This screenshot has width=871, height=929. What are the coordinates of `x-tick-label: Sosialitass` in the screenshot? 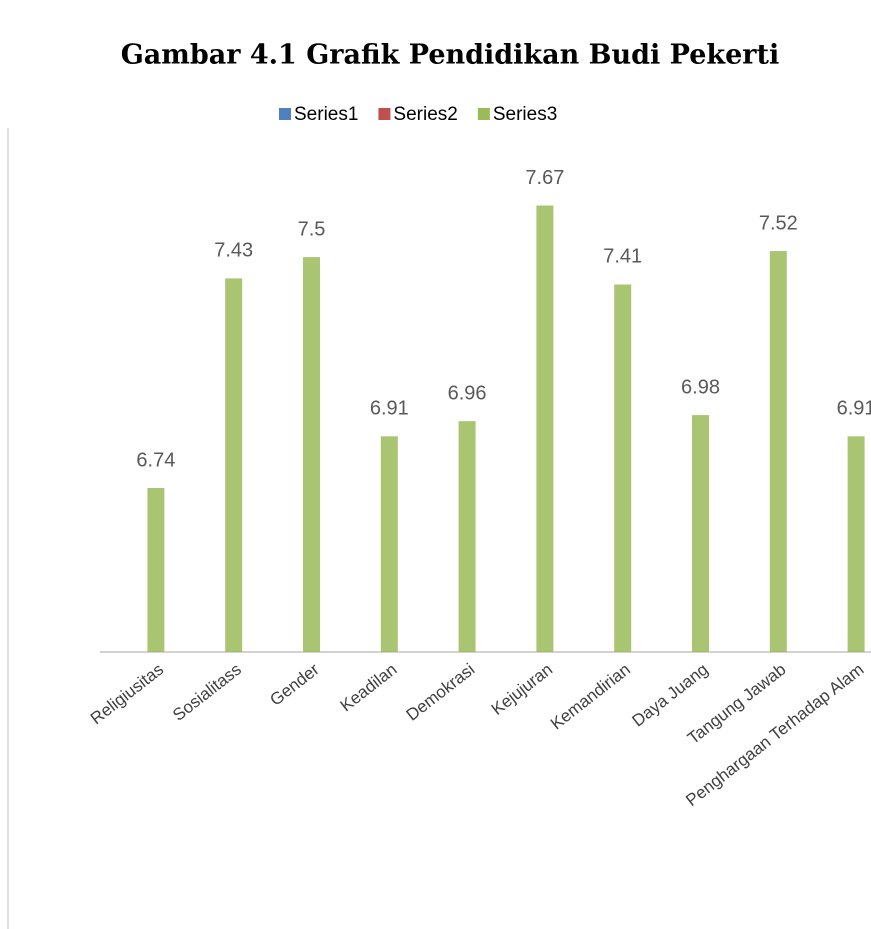 It's located at (207, 692).